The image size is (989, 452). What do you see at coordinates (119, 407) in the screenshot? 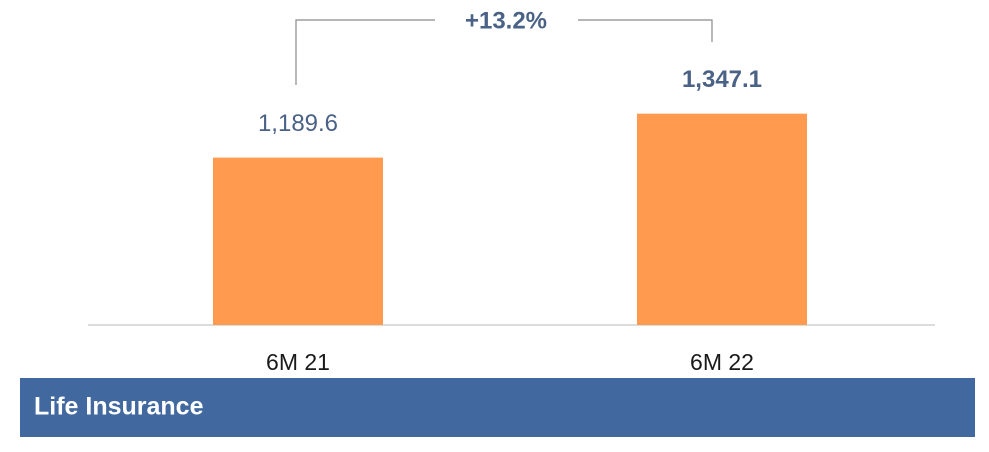
I see `footer-title: Life Insurance` at bounding box center [119, 407].